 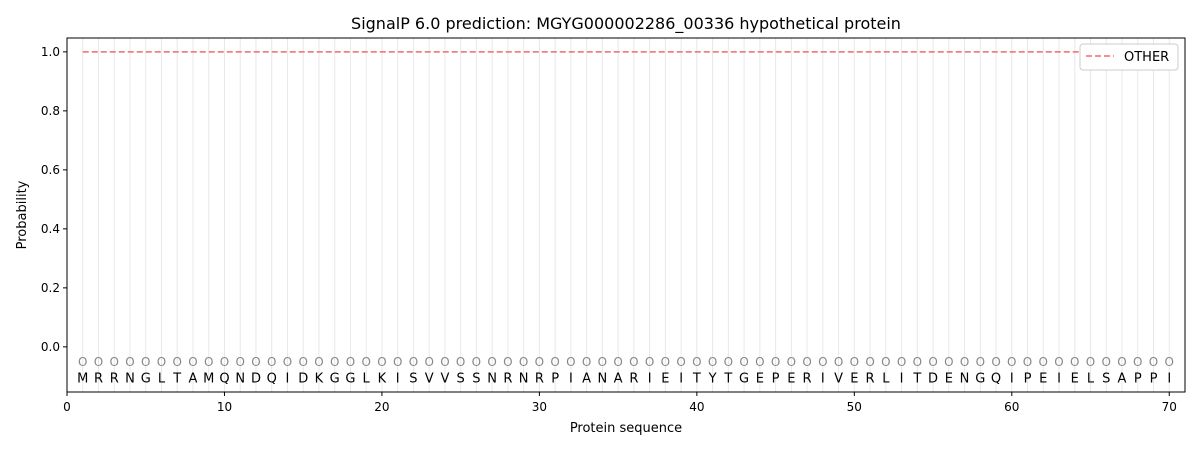 What do you see at coordinates (22, 214) in the screenshot?
I see `y-axis-label: Probability` at bounding box center [22, 214].